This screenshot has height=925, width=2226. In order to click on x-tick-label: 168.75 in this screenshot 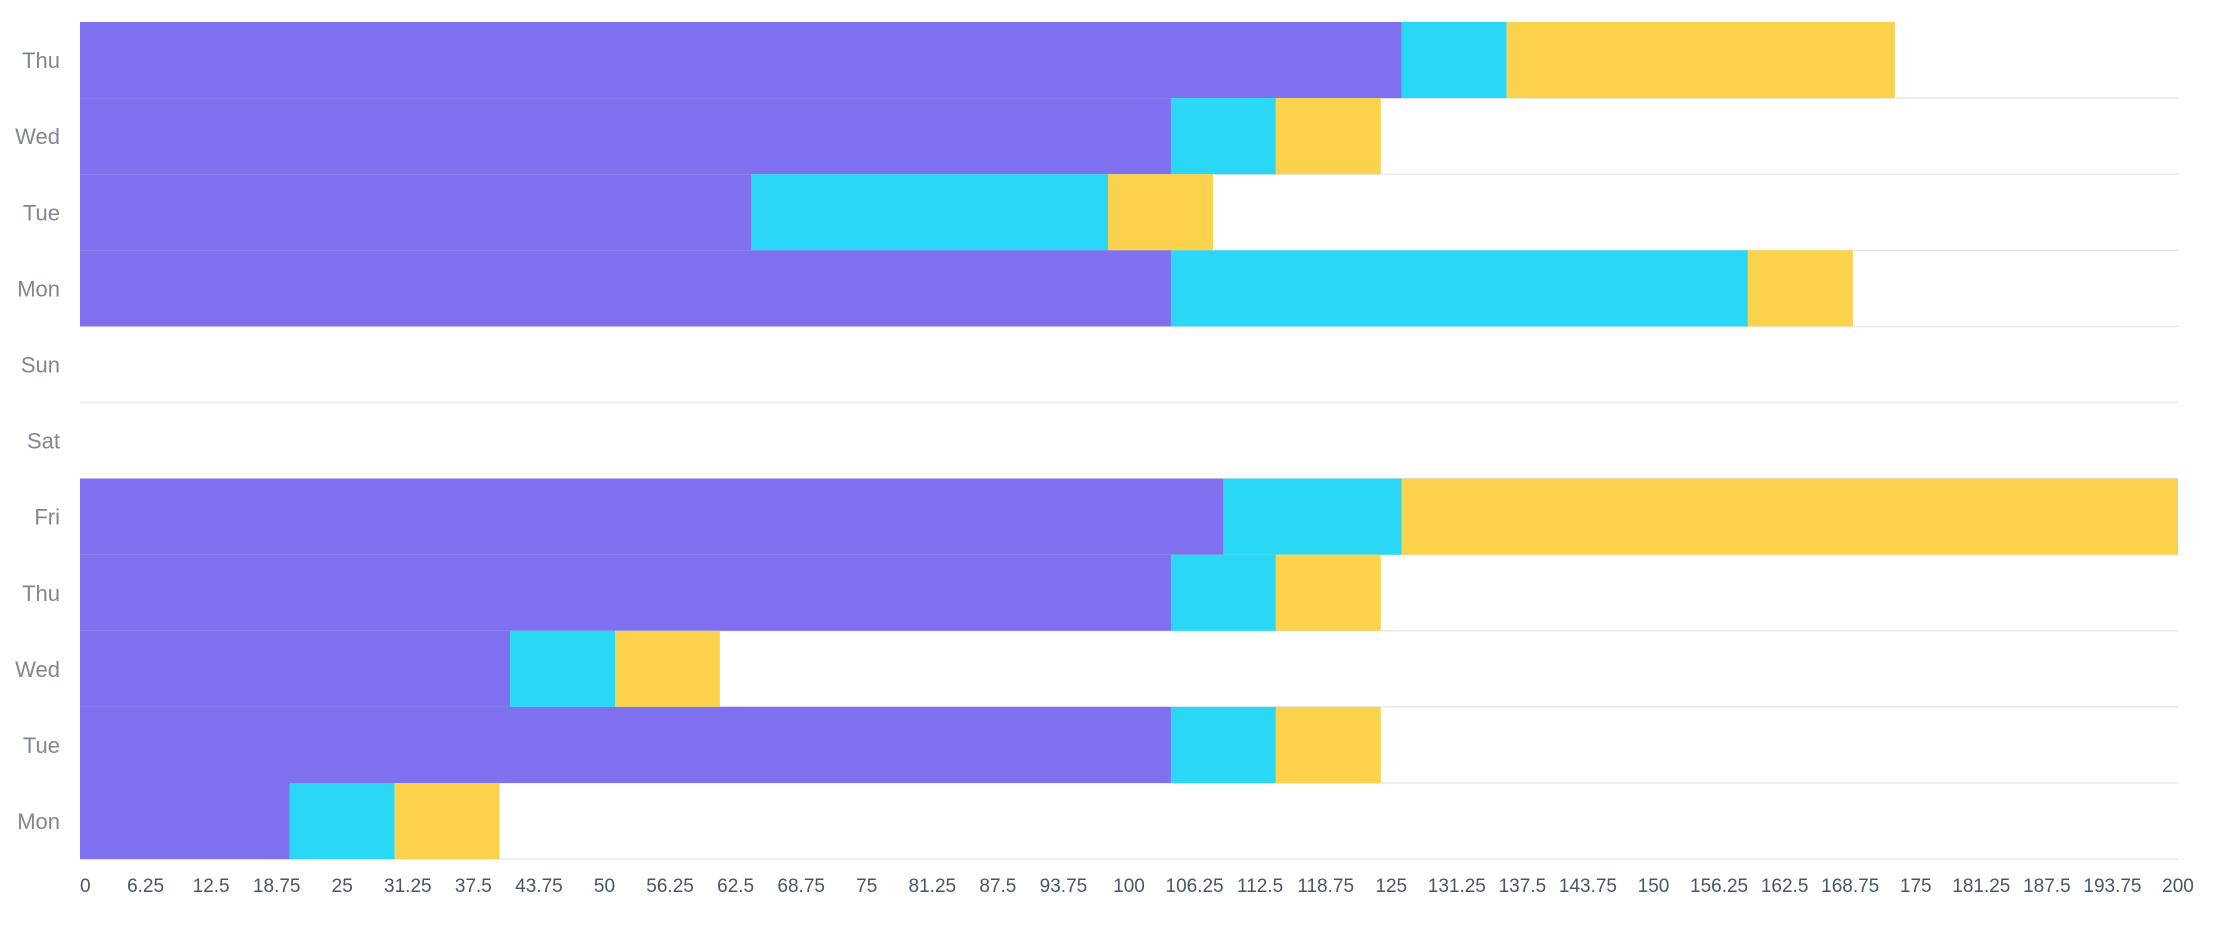, I will do `click(1850, 886)`.